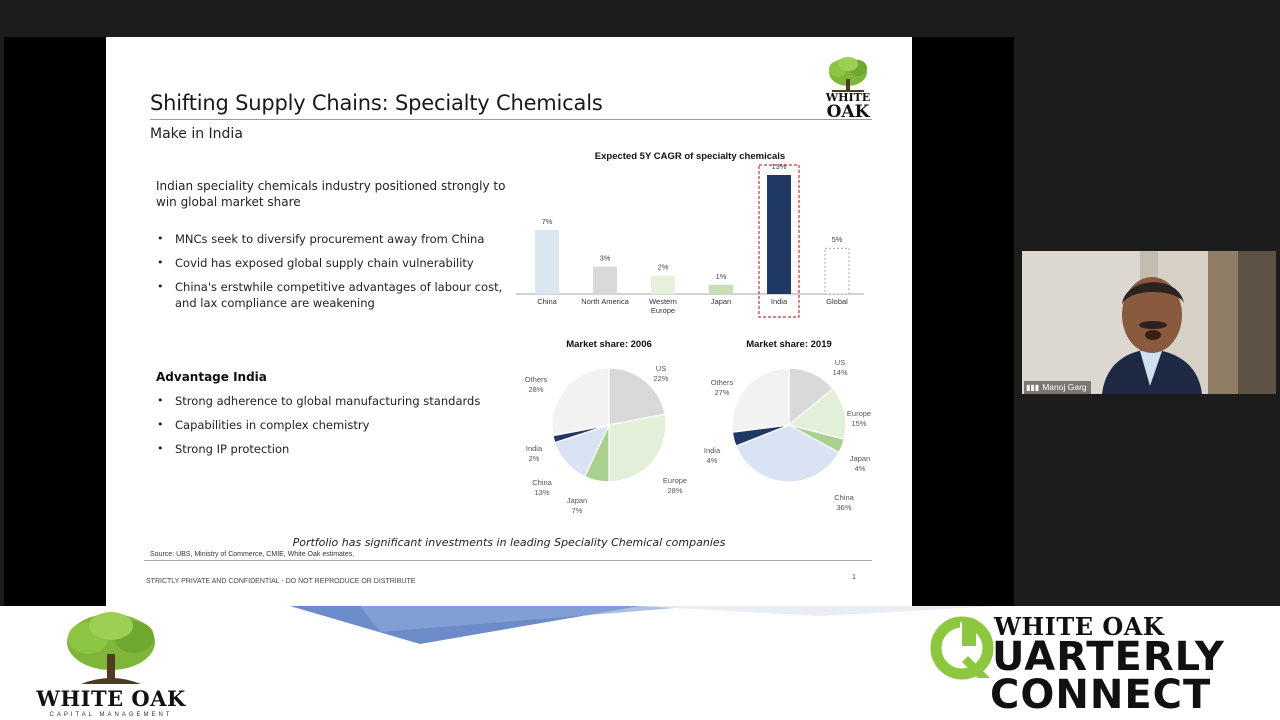 The width and height of the screenshot is (1280, 720). Describe the element at coordinates (605, 280) in the screenshot. I see `bar-north-america` at that location.